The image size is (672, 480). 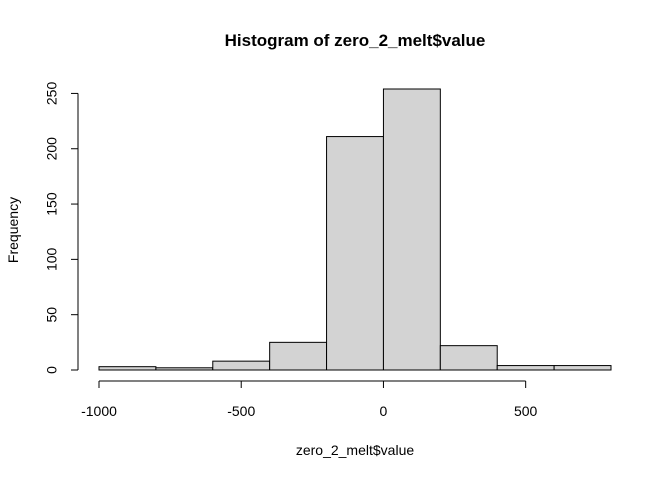 I want to click on y-tick-label-3: 150, so click(x=52, y=204).